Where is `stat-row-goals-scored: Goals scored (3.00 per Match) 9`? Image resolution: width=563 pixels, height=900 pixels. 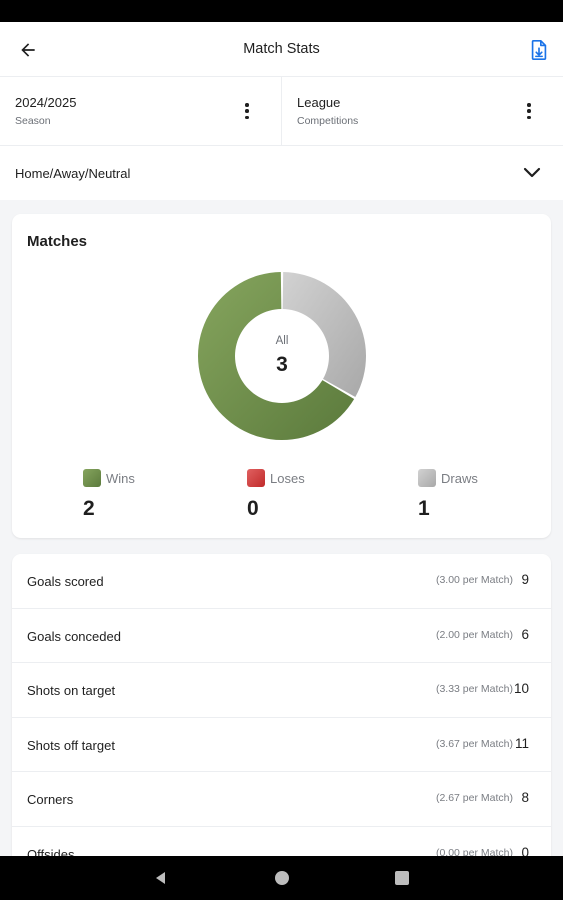 stat-row-goals-scored: Goals scored (3.00 per Match) 9 is located at coordinates (281, 581).